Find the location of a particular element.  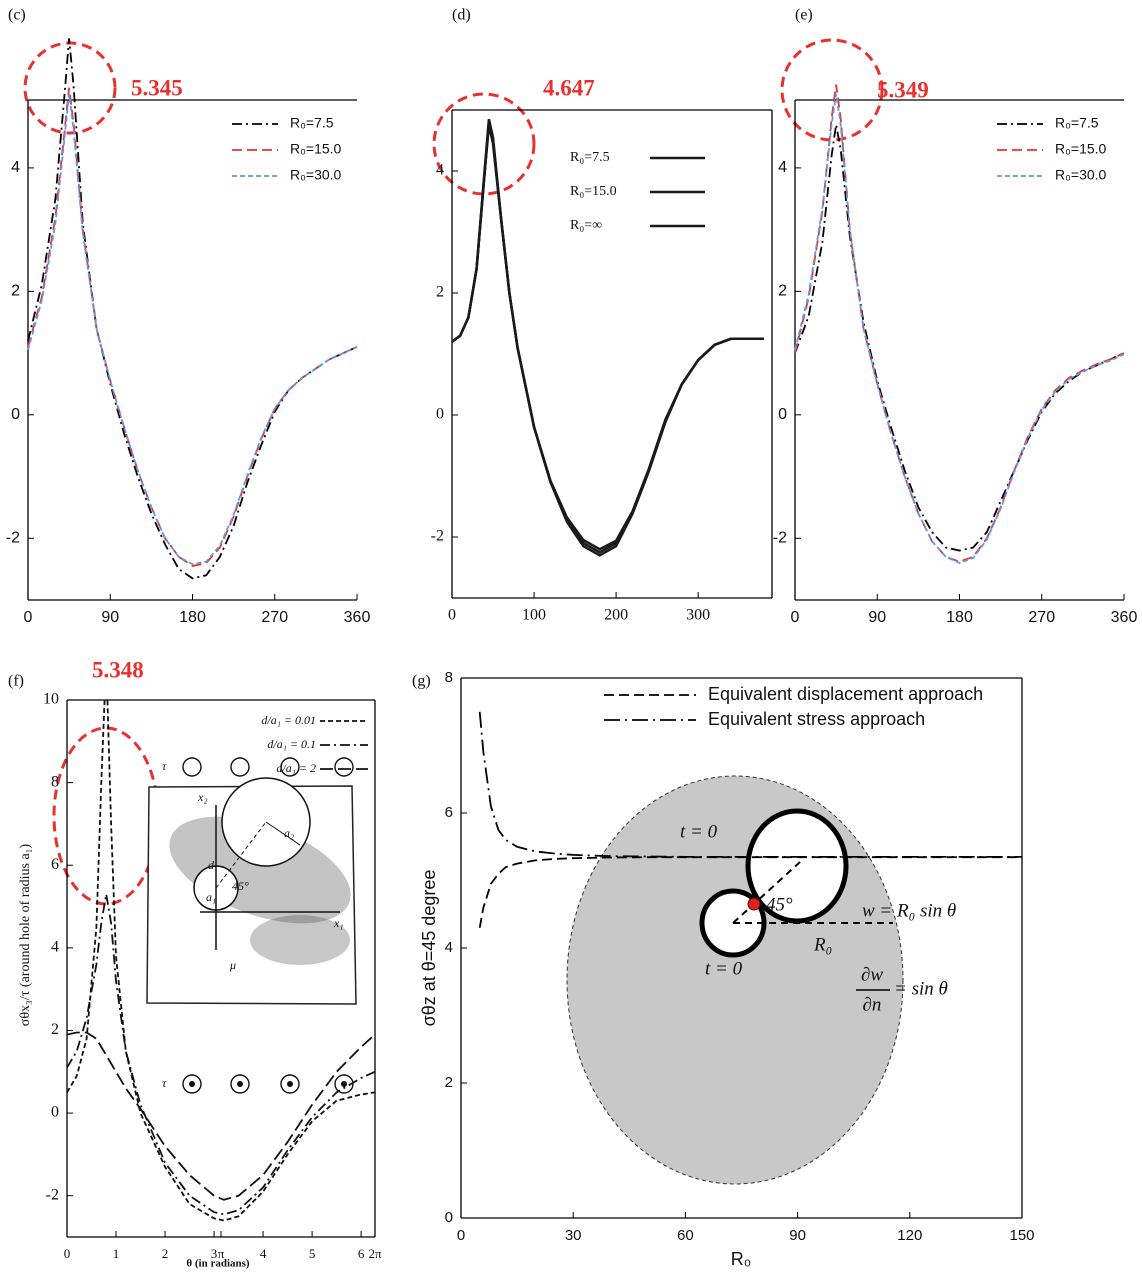

x-tick-label: 6 is located at coordinates (361, 1253).